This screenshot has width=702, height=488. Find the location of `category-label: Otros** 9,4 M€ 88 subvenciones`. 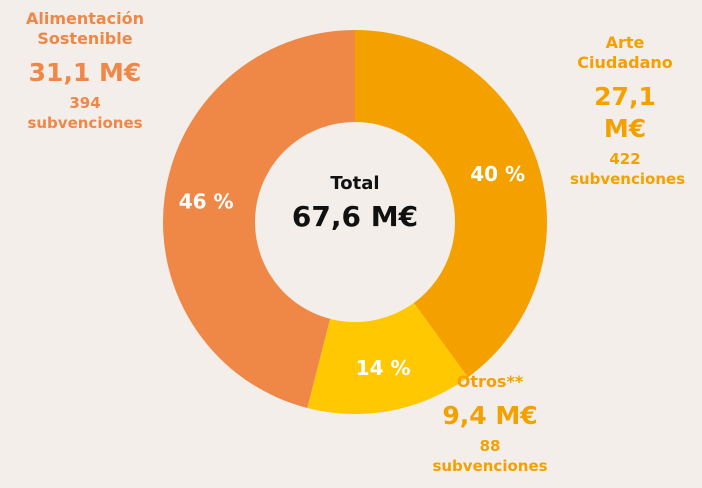

category-label: Otros** 9,4 M€ 88 subvenciones is located at coordinates (490, 424).